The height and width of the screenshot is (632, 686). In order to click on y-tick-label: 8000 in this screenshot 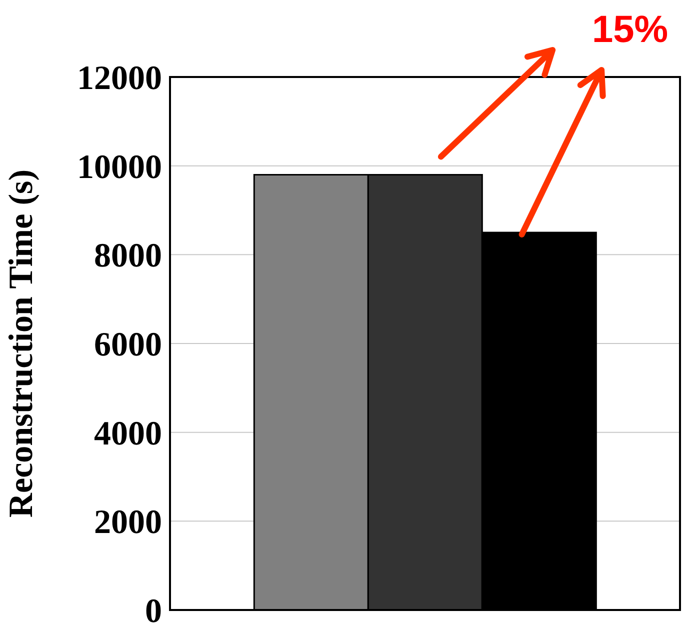, I will do `click(128, 256)`.